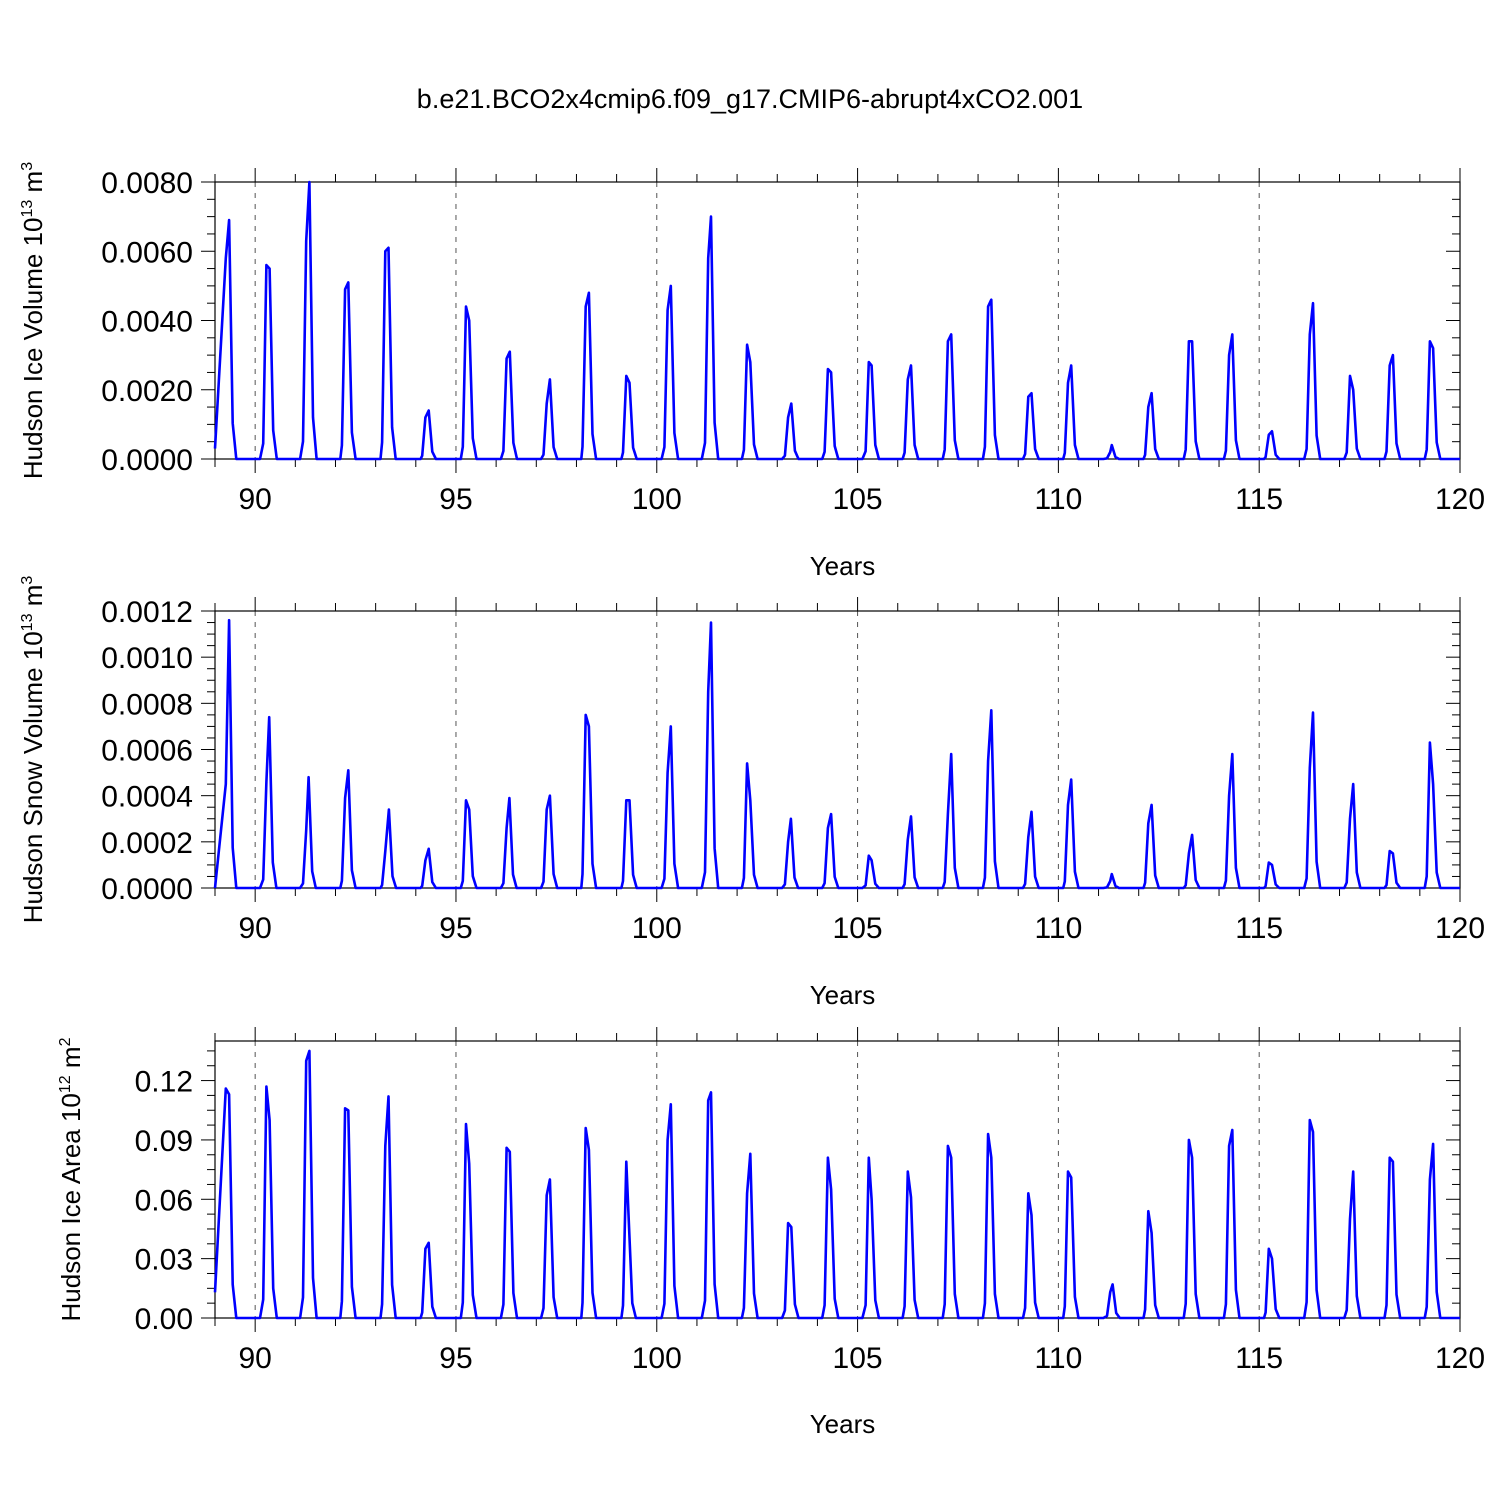 The height and width of the screenshot is (1500, 1500). I want to click on y-axis-label: Hudson Snow Volume 1013 m3, so click(33, 750).